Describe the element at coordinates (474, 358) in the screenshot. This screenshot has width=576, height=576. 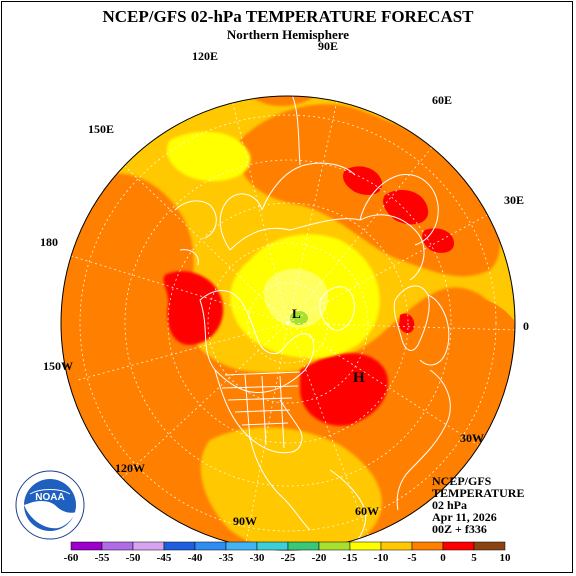
I see `temp-band-minus-5-east` at that location.